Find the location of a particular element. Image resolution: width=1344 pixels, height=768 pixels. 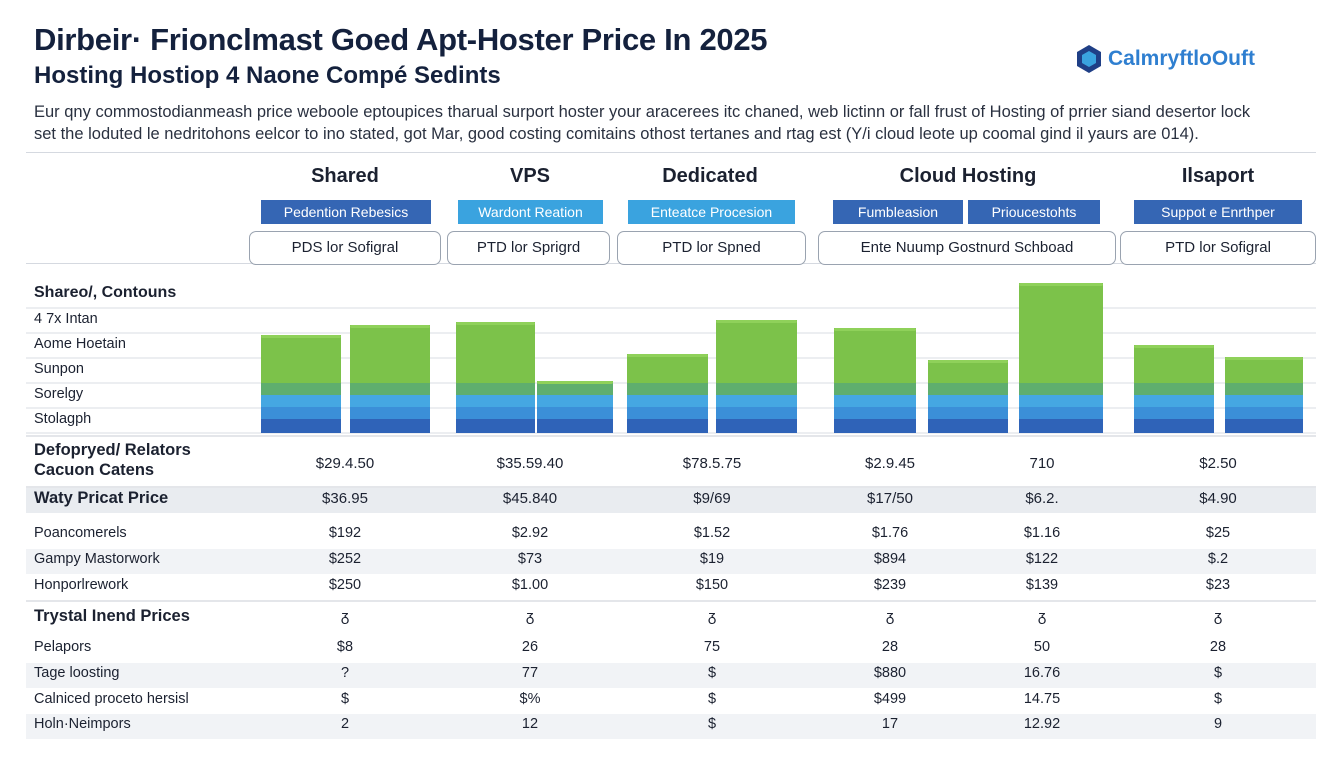

cell: $880 is located at coordinates (890, 673).